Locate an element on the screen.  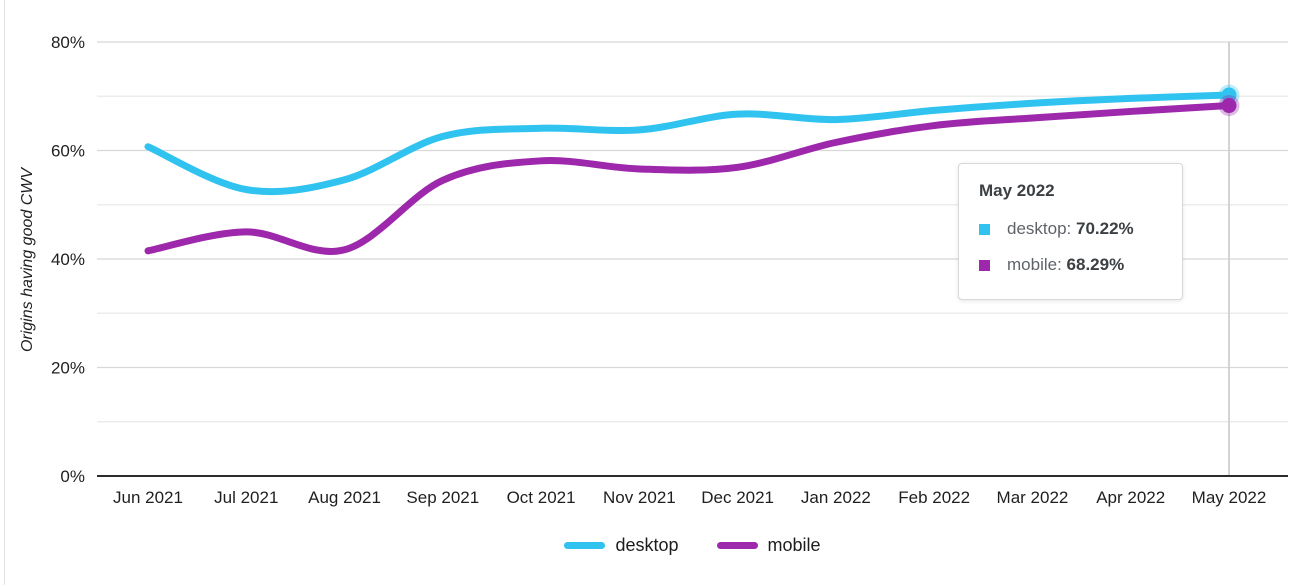
legend-item-desktop: desktop is located at coordinates (621, 545).